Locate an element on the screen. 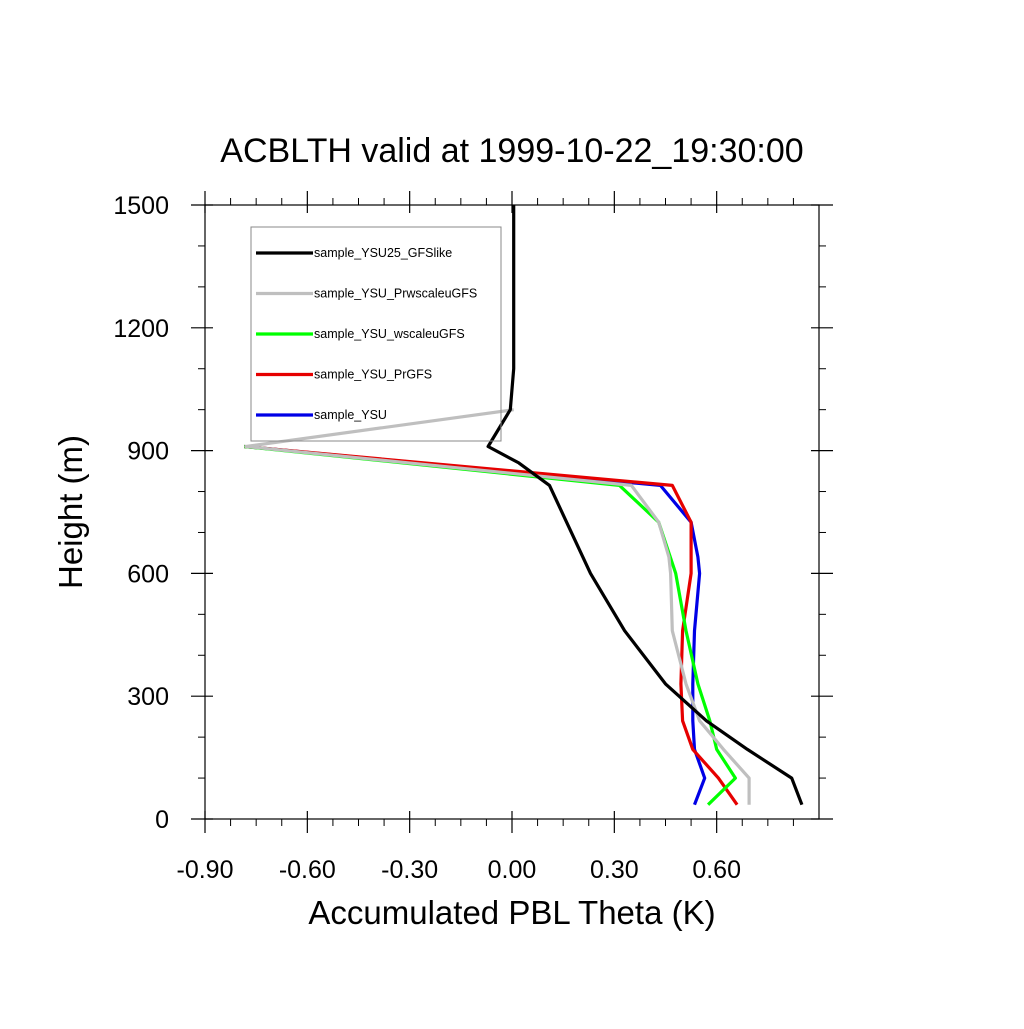  y-tick-label: 1500 is located at coordinates (141, 206).